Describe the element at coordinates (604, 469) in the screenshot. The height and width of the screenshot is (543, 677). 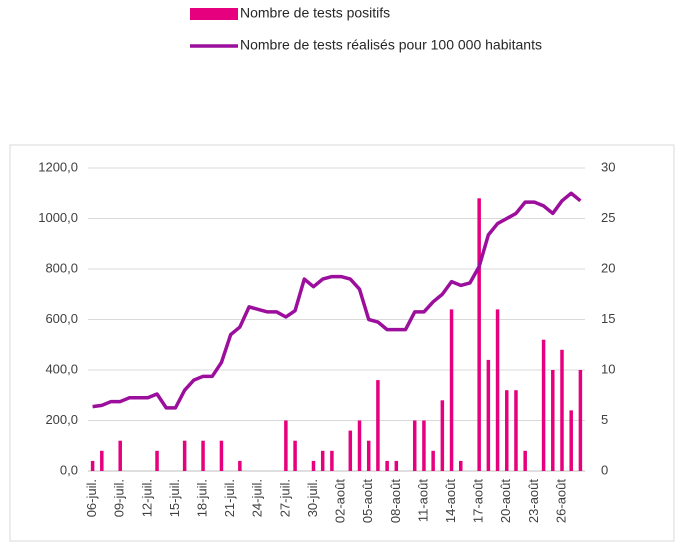
I see `y2-tick-label: 0` at that location.